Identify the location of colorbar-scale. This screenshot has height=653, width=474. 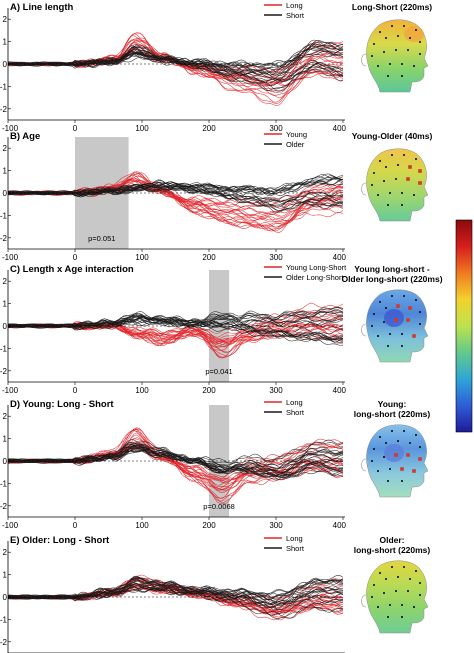
(464, 326).